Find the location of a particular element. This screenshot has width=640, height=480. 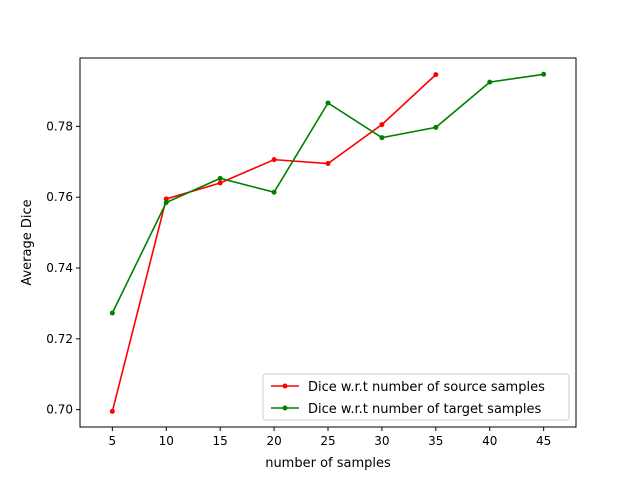

x-tick-label: 40 is located at coordinates (489, 441).